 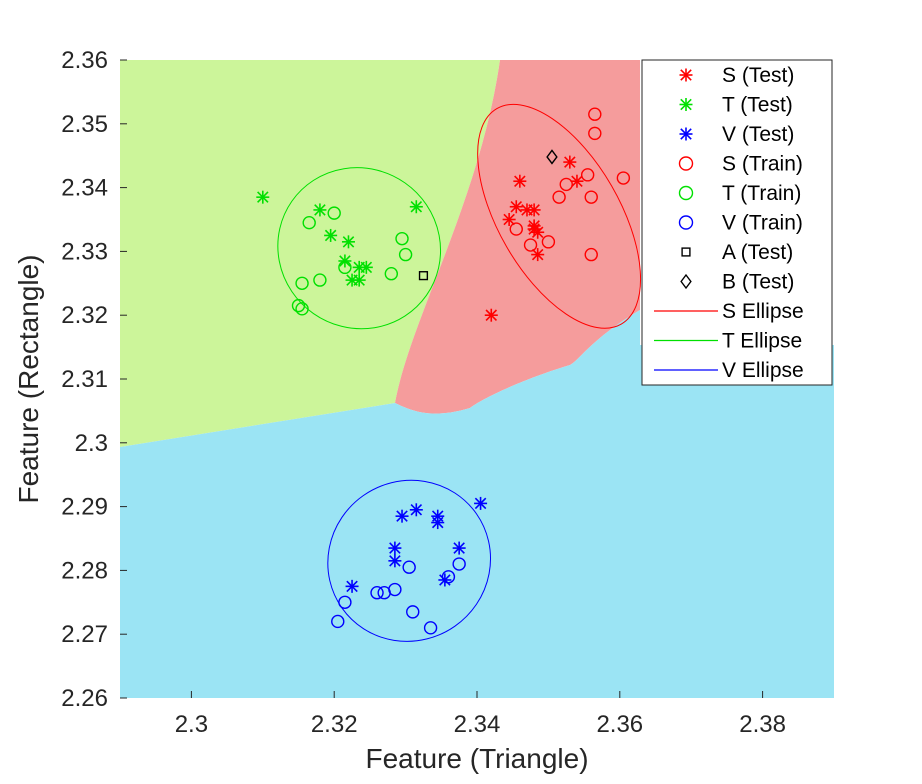 I want to click on y-tick-label: 2.33, so click(x=84, y=251).